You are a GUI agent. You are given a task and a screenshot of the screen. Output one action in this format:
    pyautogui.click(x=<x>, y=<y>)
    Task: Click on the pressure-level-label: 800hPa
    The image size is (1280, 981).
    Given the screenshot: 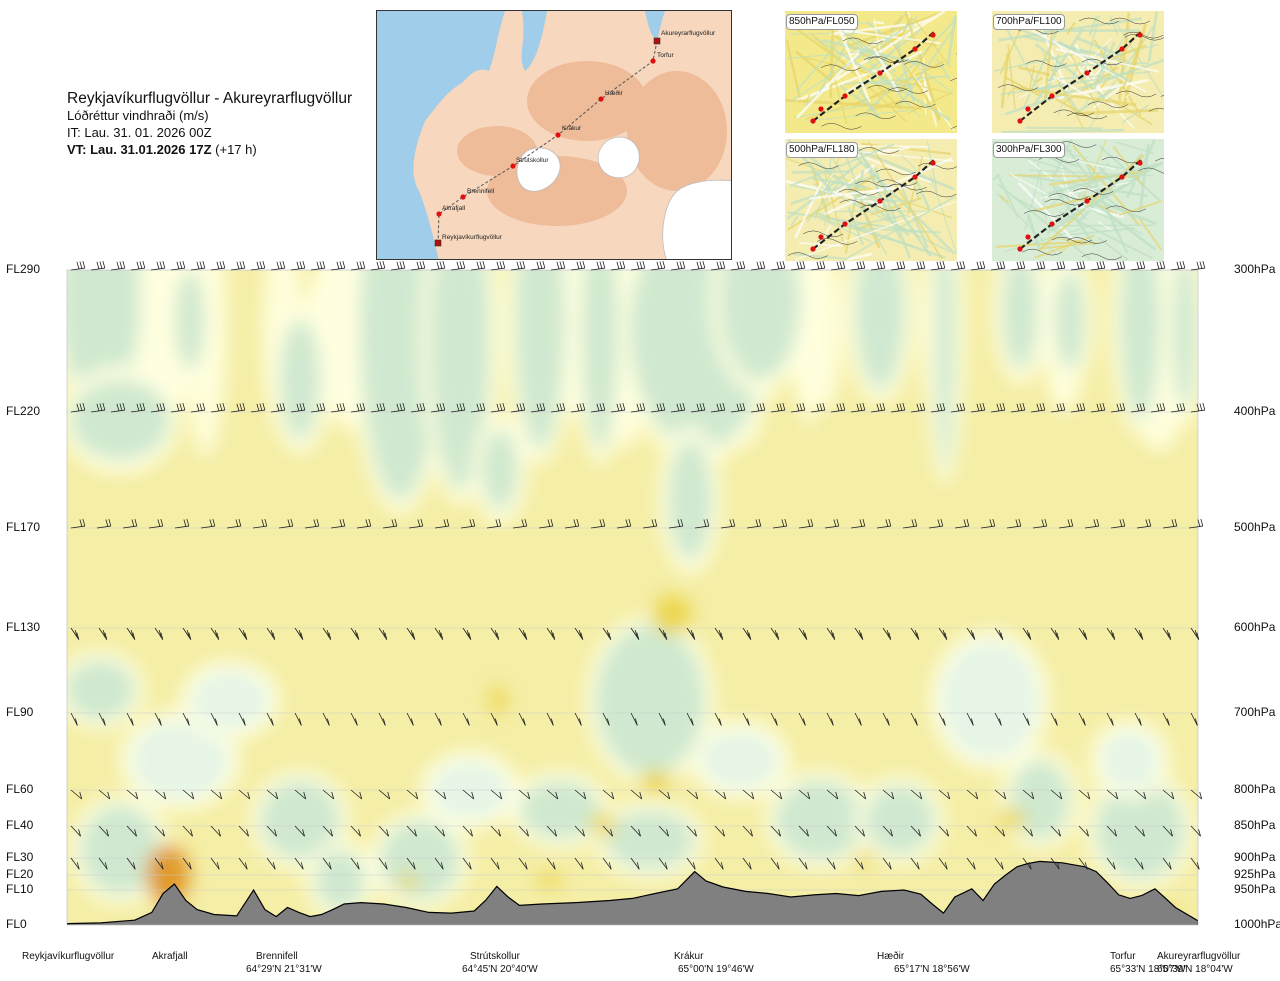 What is the action you would take?
    pyautogui.click(x=1255, y=789)
    